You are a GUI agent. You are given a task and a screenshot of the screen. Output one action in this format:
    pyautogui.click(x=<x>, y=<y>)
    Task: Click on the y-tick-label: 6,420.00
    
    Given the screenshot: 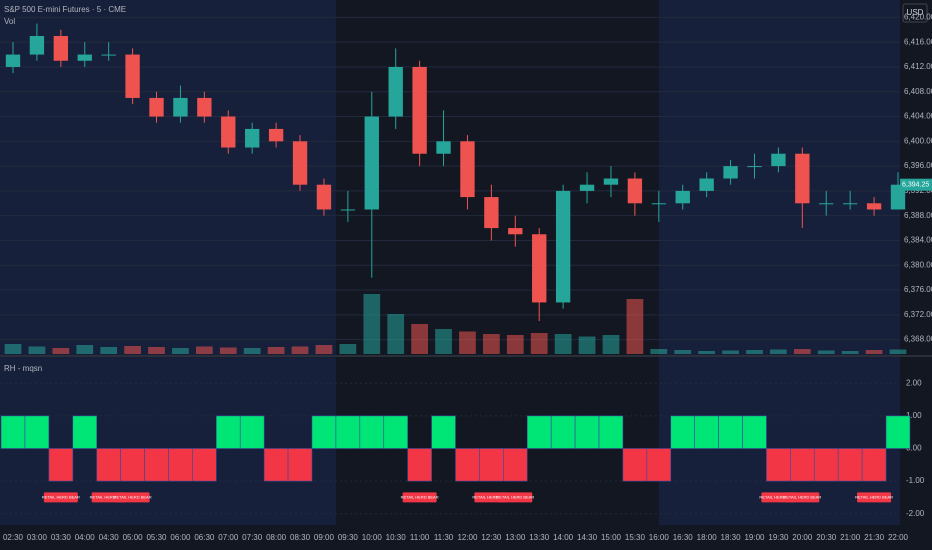 What is the action you would take?
    pyautogui.click(x=918, y=17)
    